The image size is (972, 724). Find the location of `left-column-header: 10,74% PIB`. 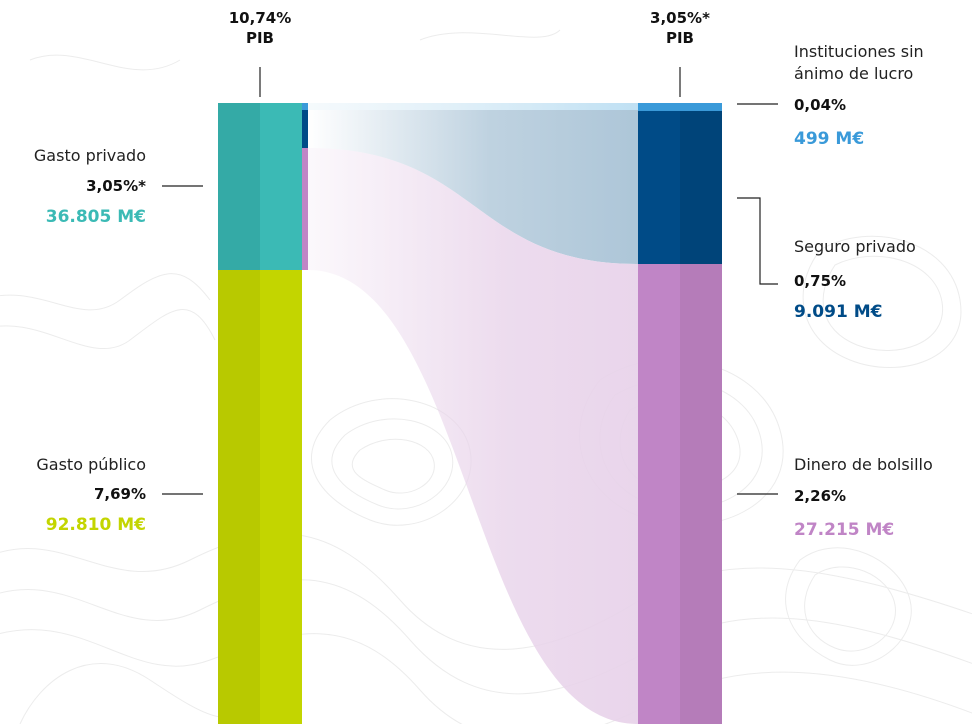

left-column-header: 10,74% PIB is located at coordinates (260, 28).